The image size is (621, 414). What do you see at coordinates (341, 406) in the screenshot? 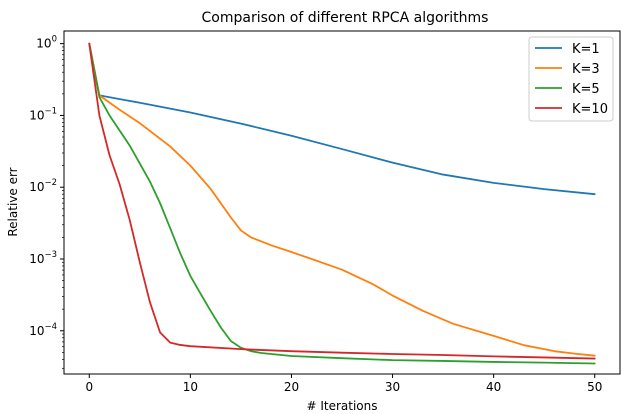
I see `x-axis-label: # Iterations` at bounding box center [341, 406].